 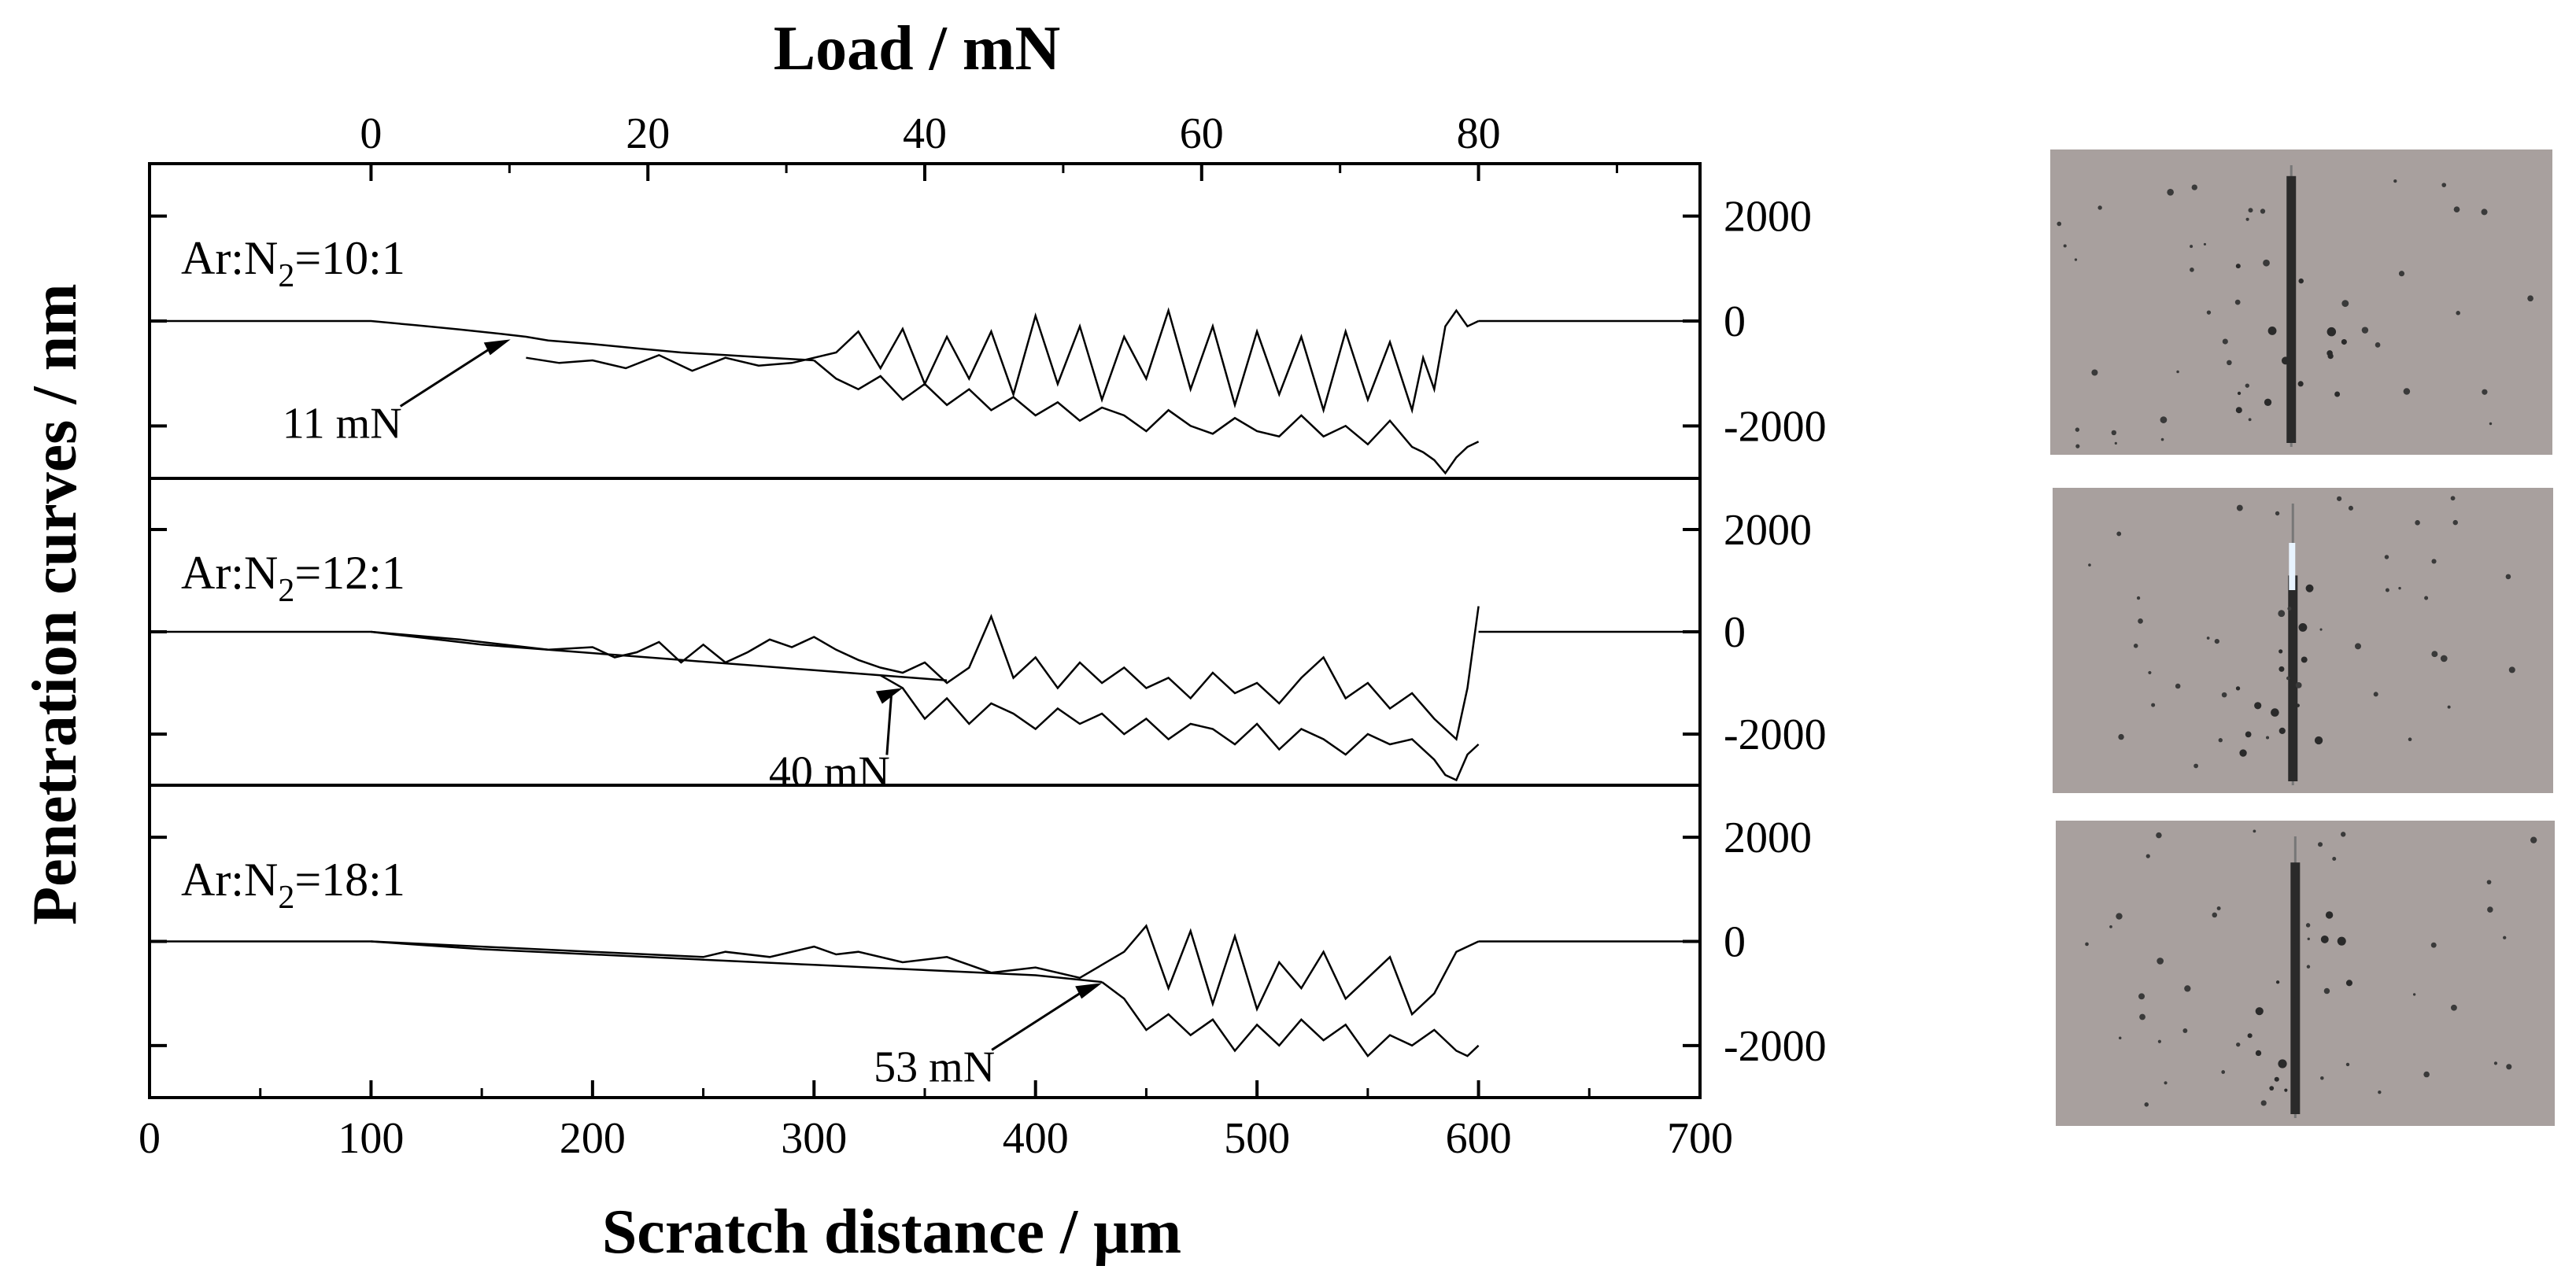 I want to click on y-tick-label: -2000, so click(x=1775, y=1047).